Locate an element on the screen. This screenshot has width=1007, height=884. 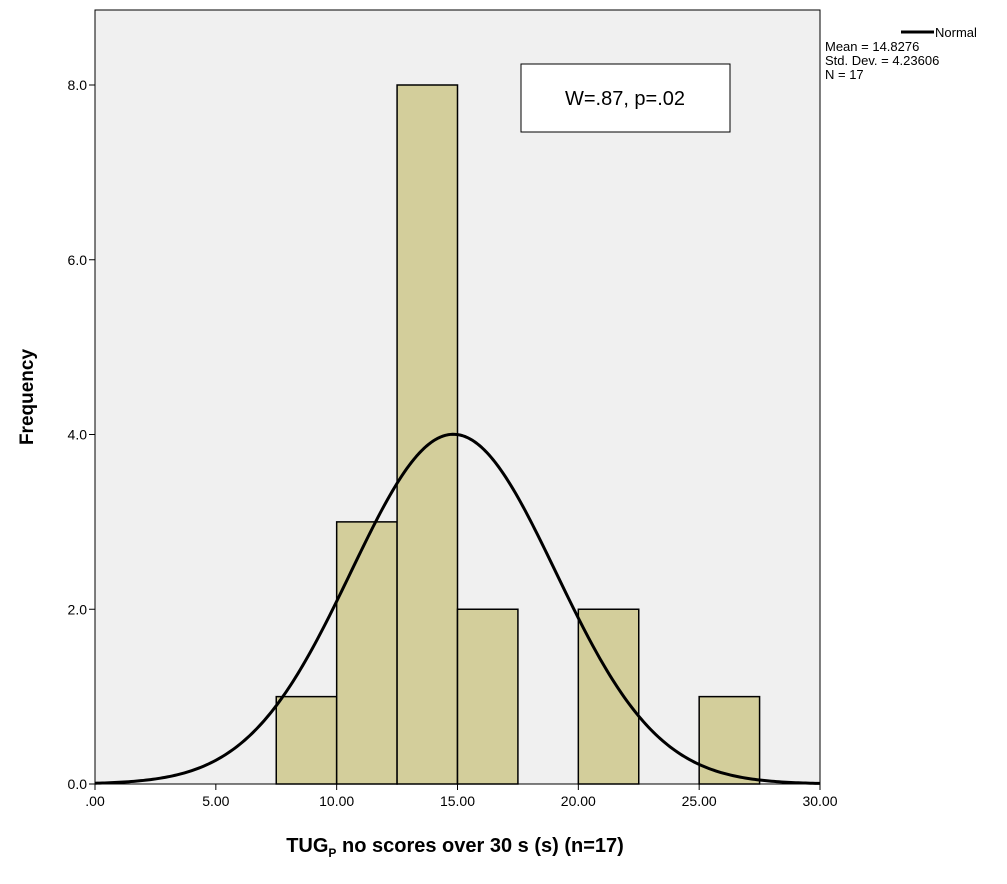
x-tick-label: 30.00 is located at coordinates (819, 801).